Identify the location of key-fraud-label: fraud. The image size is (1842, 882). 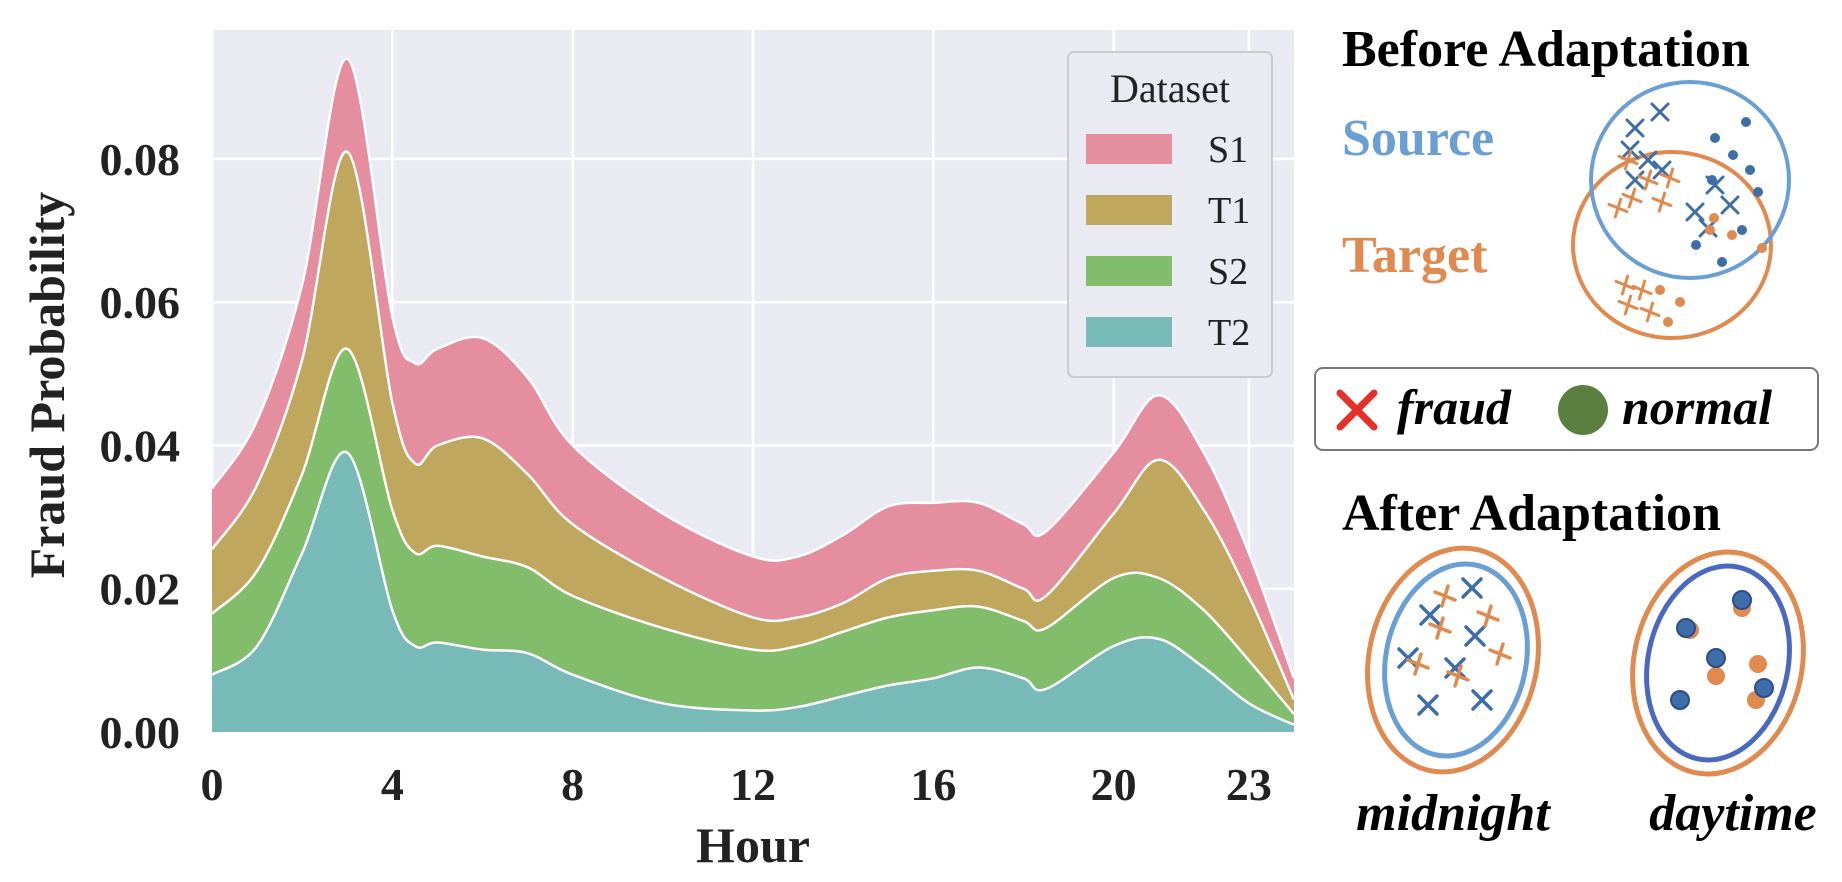
(1454, 407).